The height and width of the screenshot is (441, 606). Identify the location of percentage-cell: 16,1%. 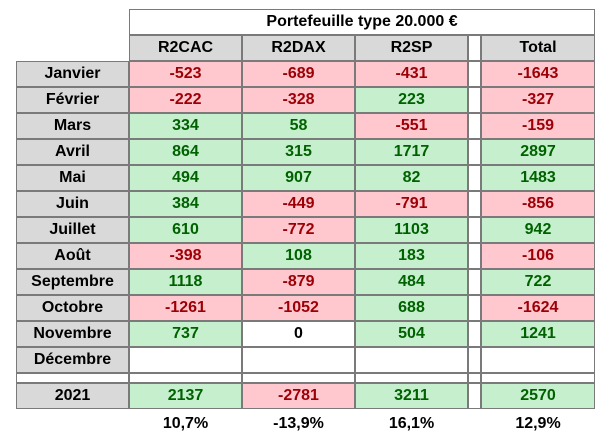
(411, 423).